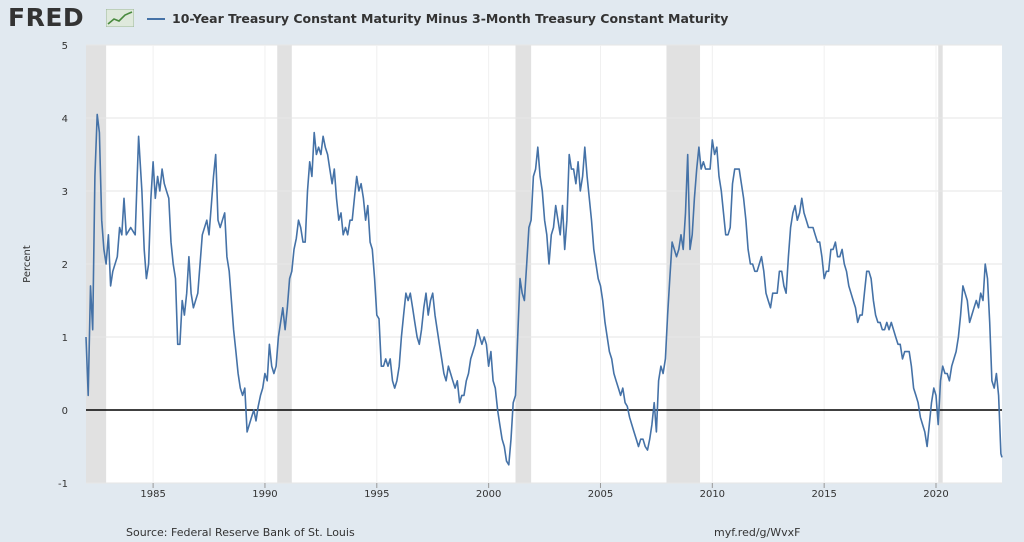 The width and height of the screenshot is (1024, 542). What do you see at coordinates (823, 494) in the screenshot?
I see `x-tick-label: 2015` at bounding box center [823, 494].